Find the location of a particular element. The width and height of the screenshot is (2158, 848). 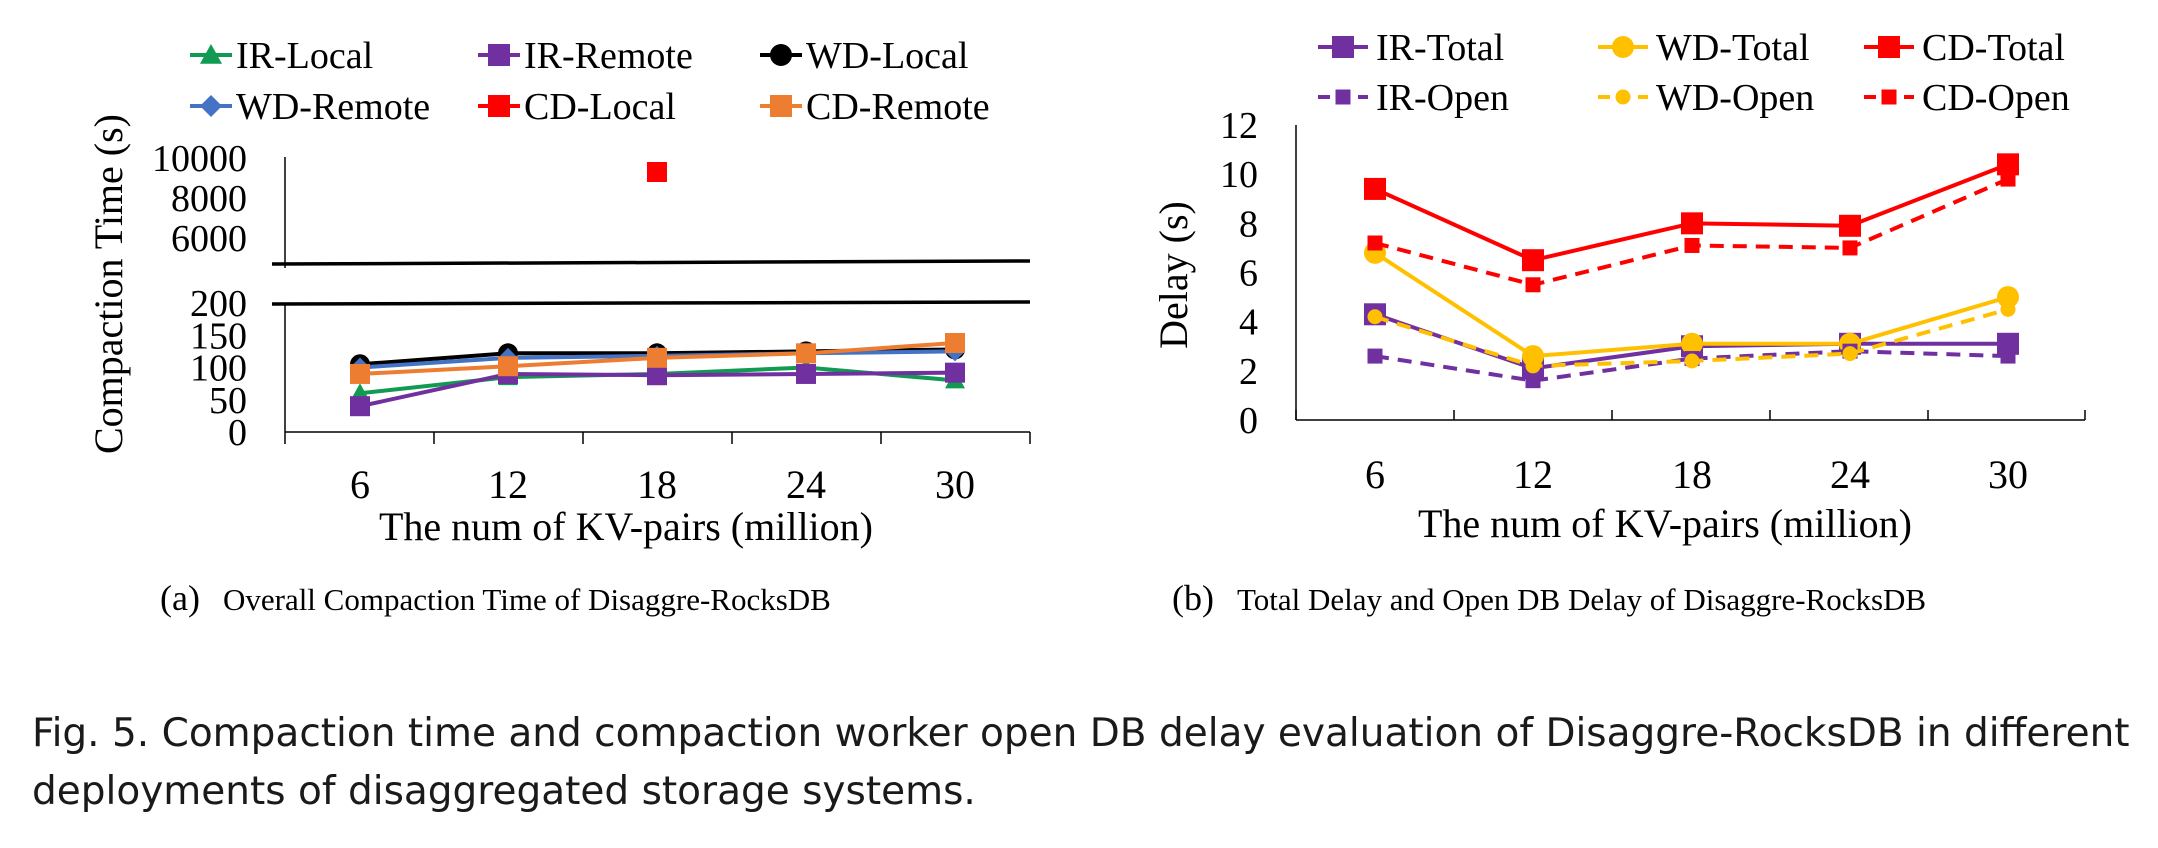

chart-b-series-wd-open is located at coordinates (1691, 337).